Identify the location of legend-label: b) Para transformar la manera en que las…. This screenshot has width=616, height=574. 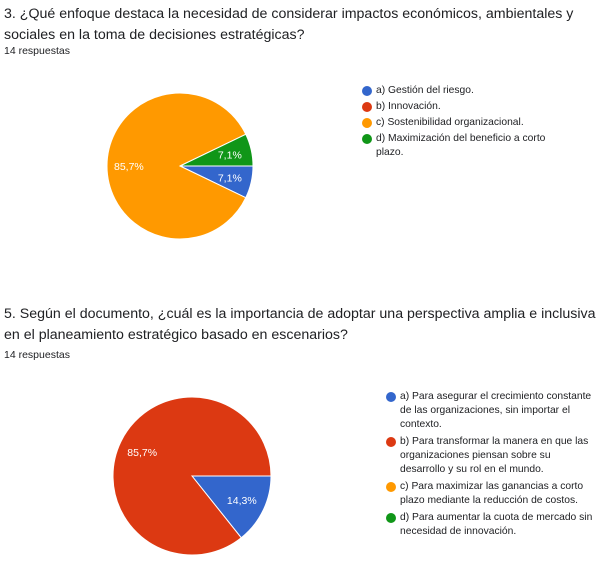
(494, 455).